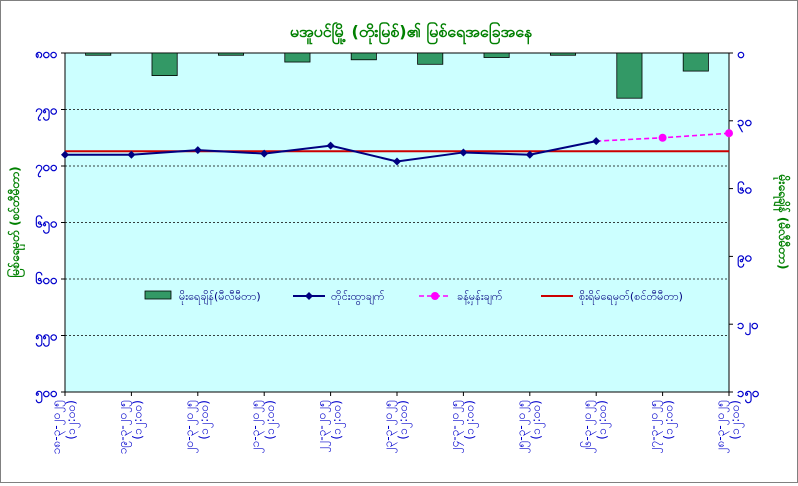 The image size is (798, 486). What do you see at coordinates (741, 54) in the screenshot?
I see `right-tick-label: ၀` at bounding box center [741, 54].